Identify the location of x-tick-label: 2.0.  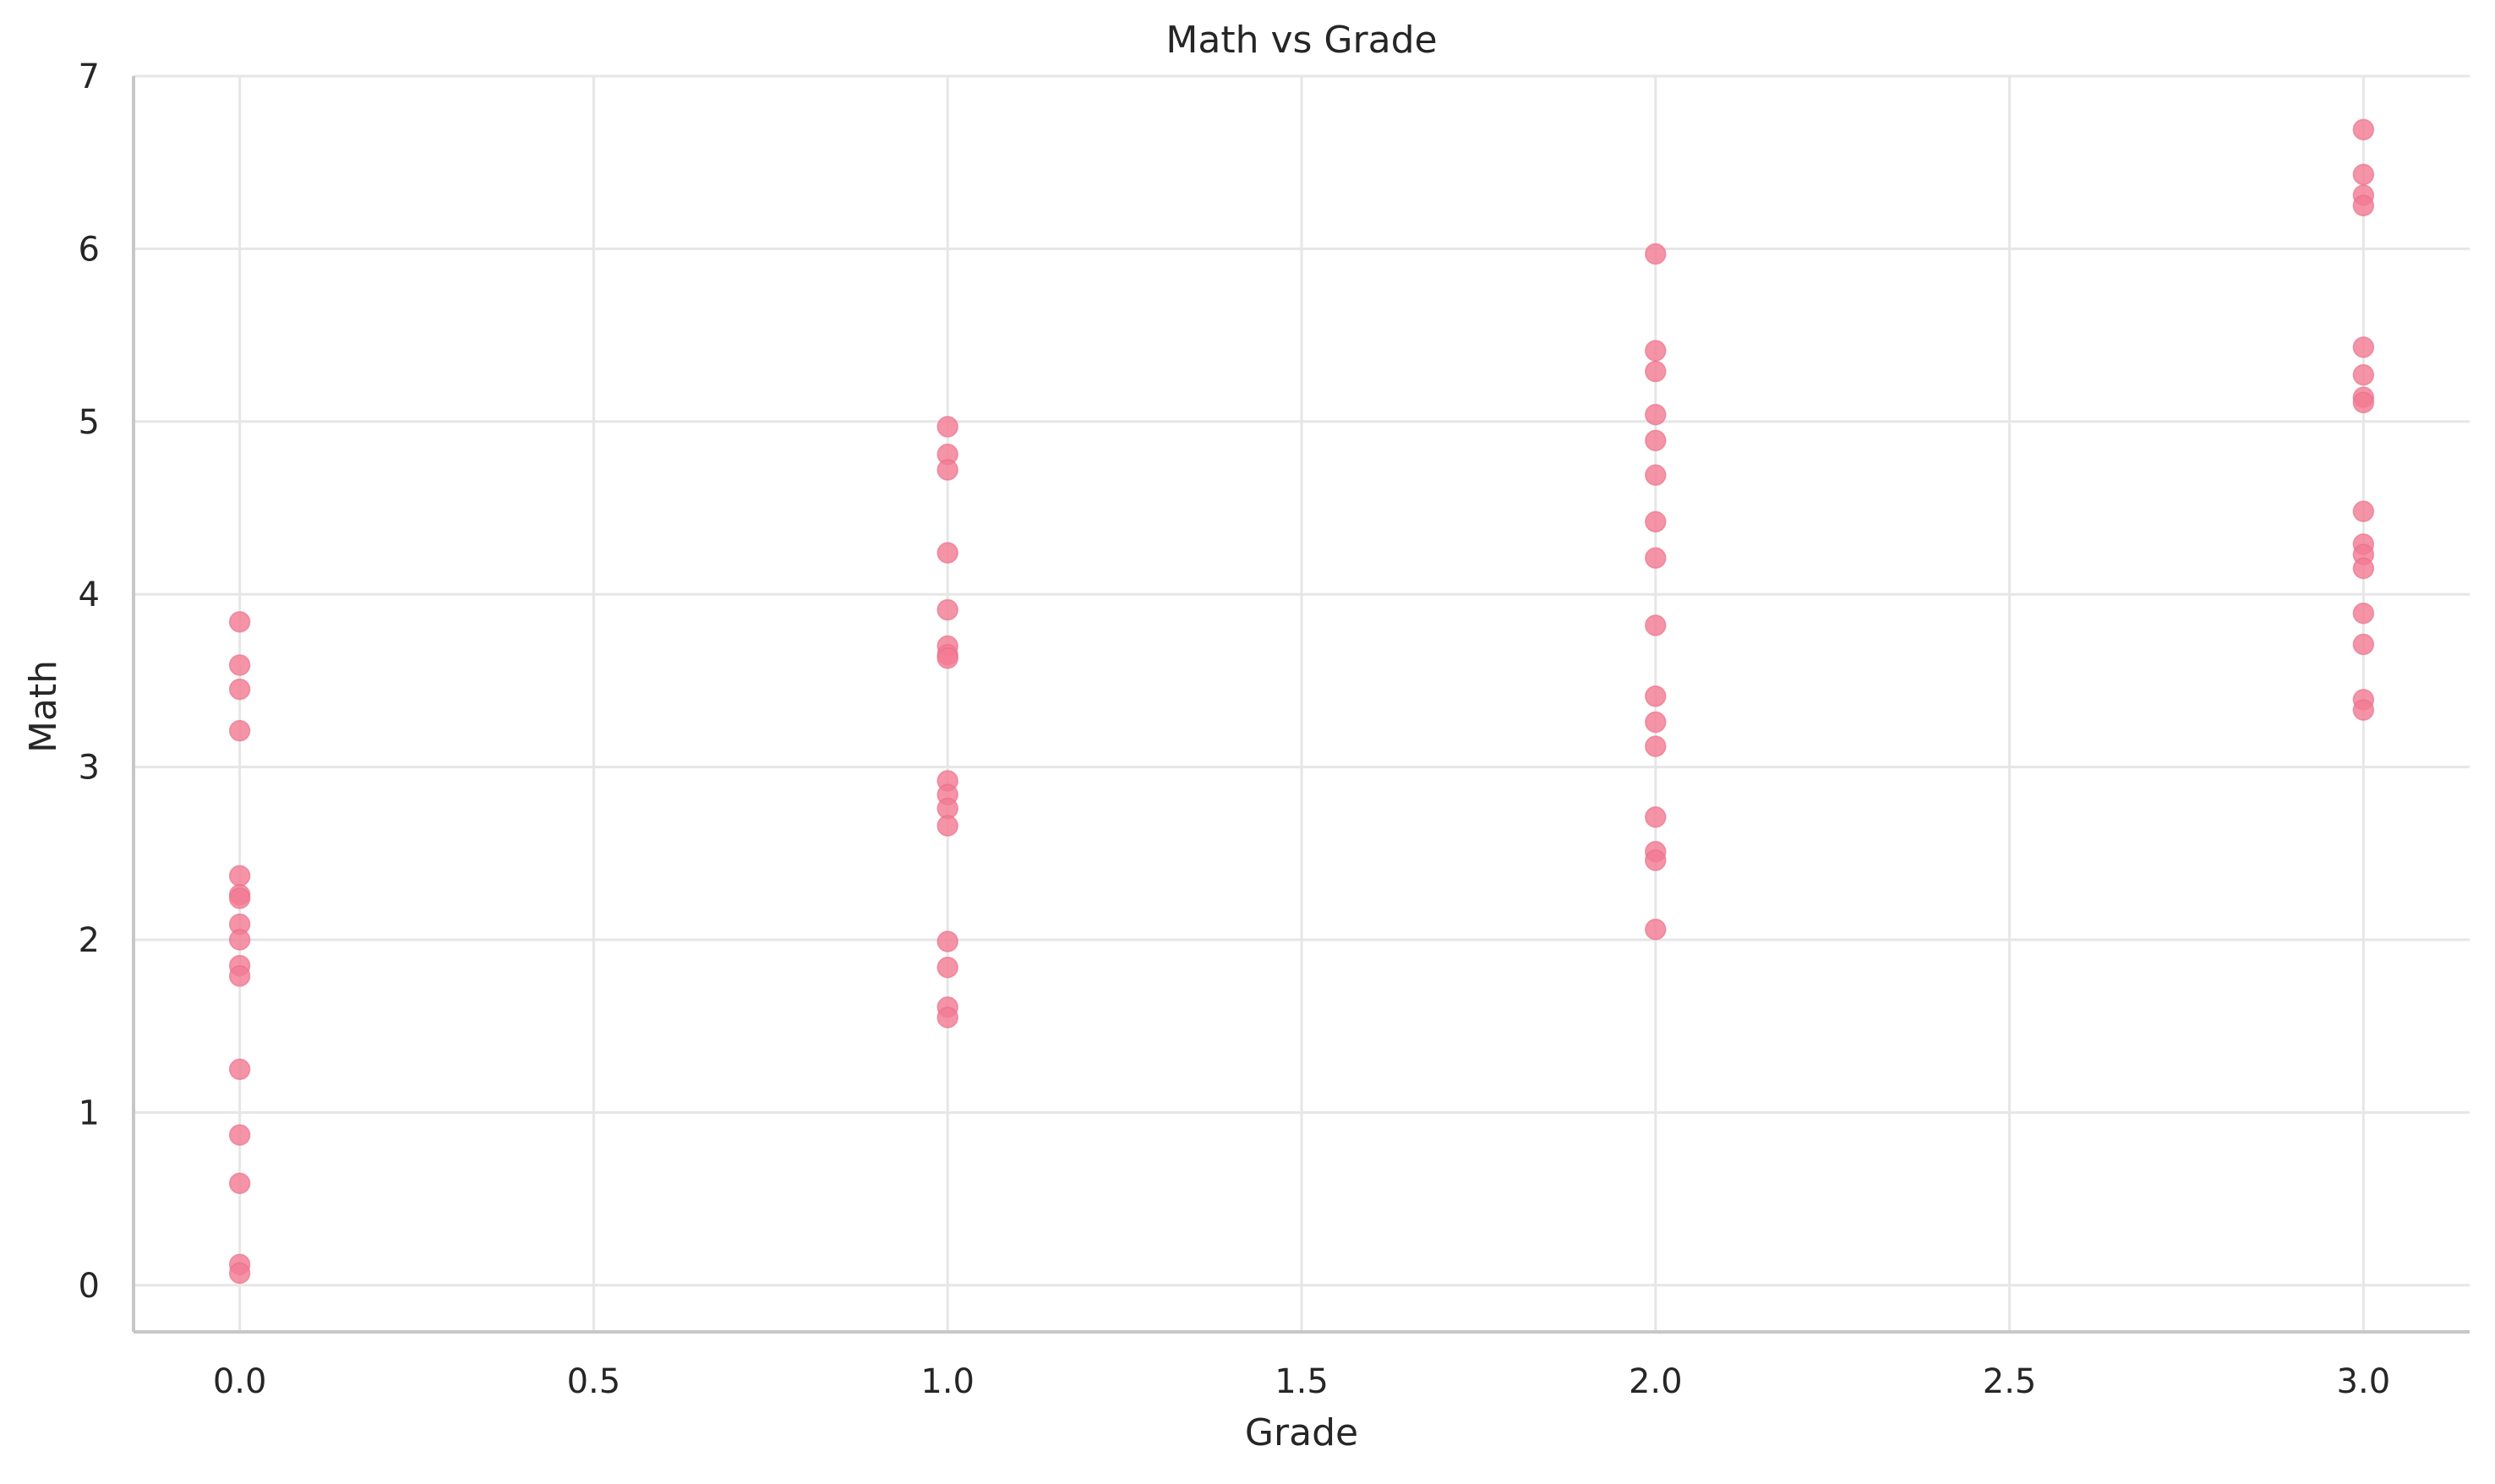
(1656, 1382).